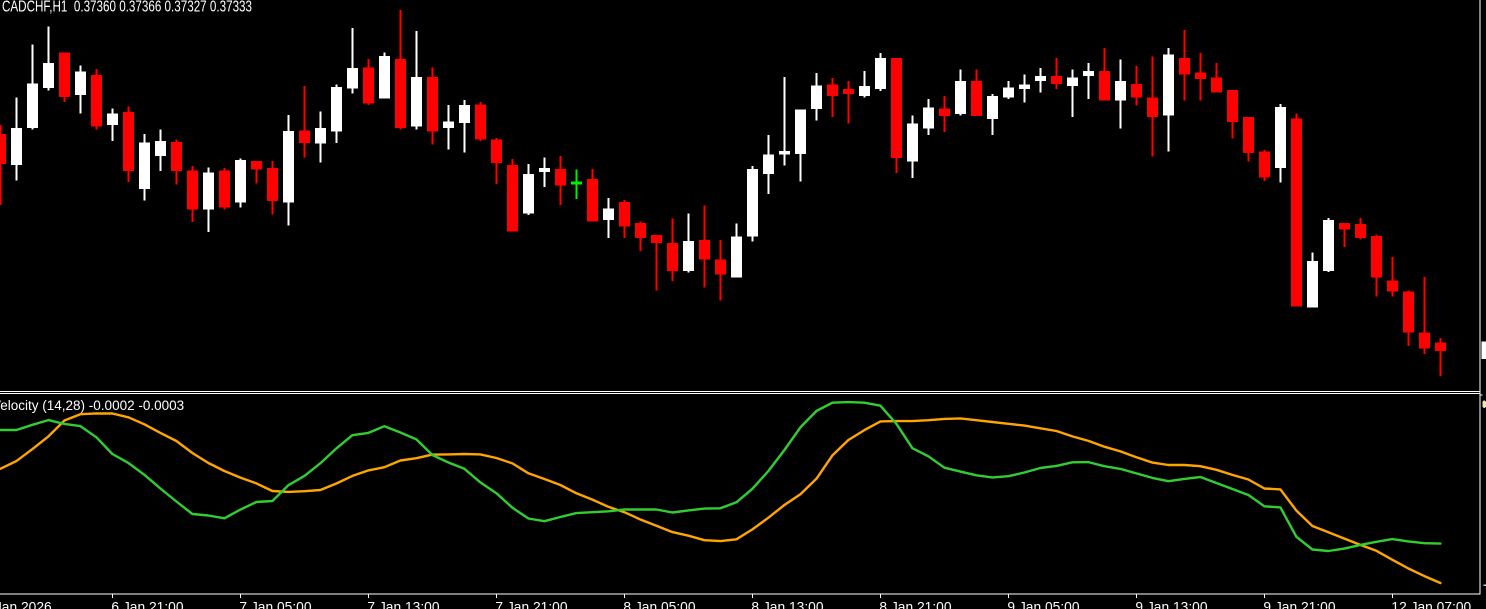 This screenshot has height=609, width=1486. What do you see at coordinates (26, 604) in the screenshot?
I see `svg-text: 6 Jan 2026` at bounding box center [26, 604].